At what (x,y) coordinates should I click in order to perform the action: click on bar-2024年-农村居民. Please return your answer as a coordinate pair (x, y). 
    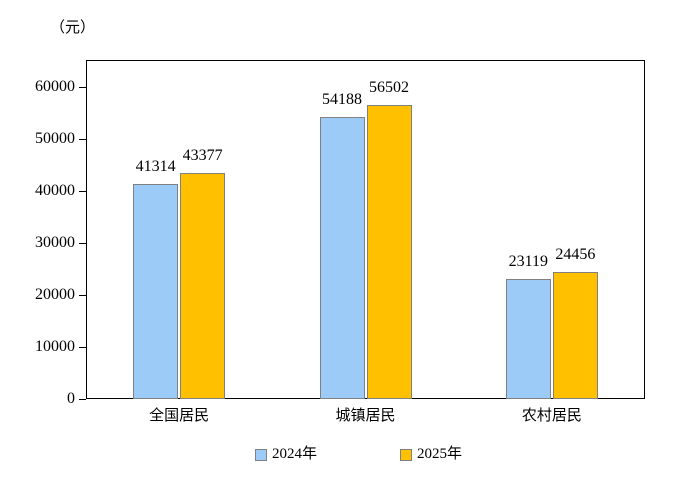
    Looking at the image, I should click on (528, 339).